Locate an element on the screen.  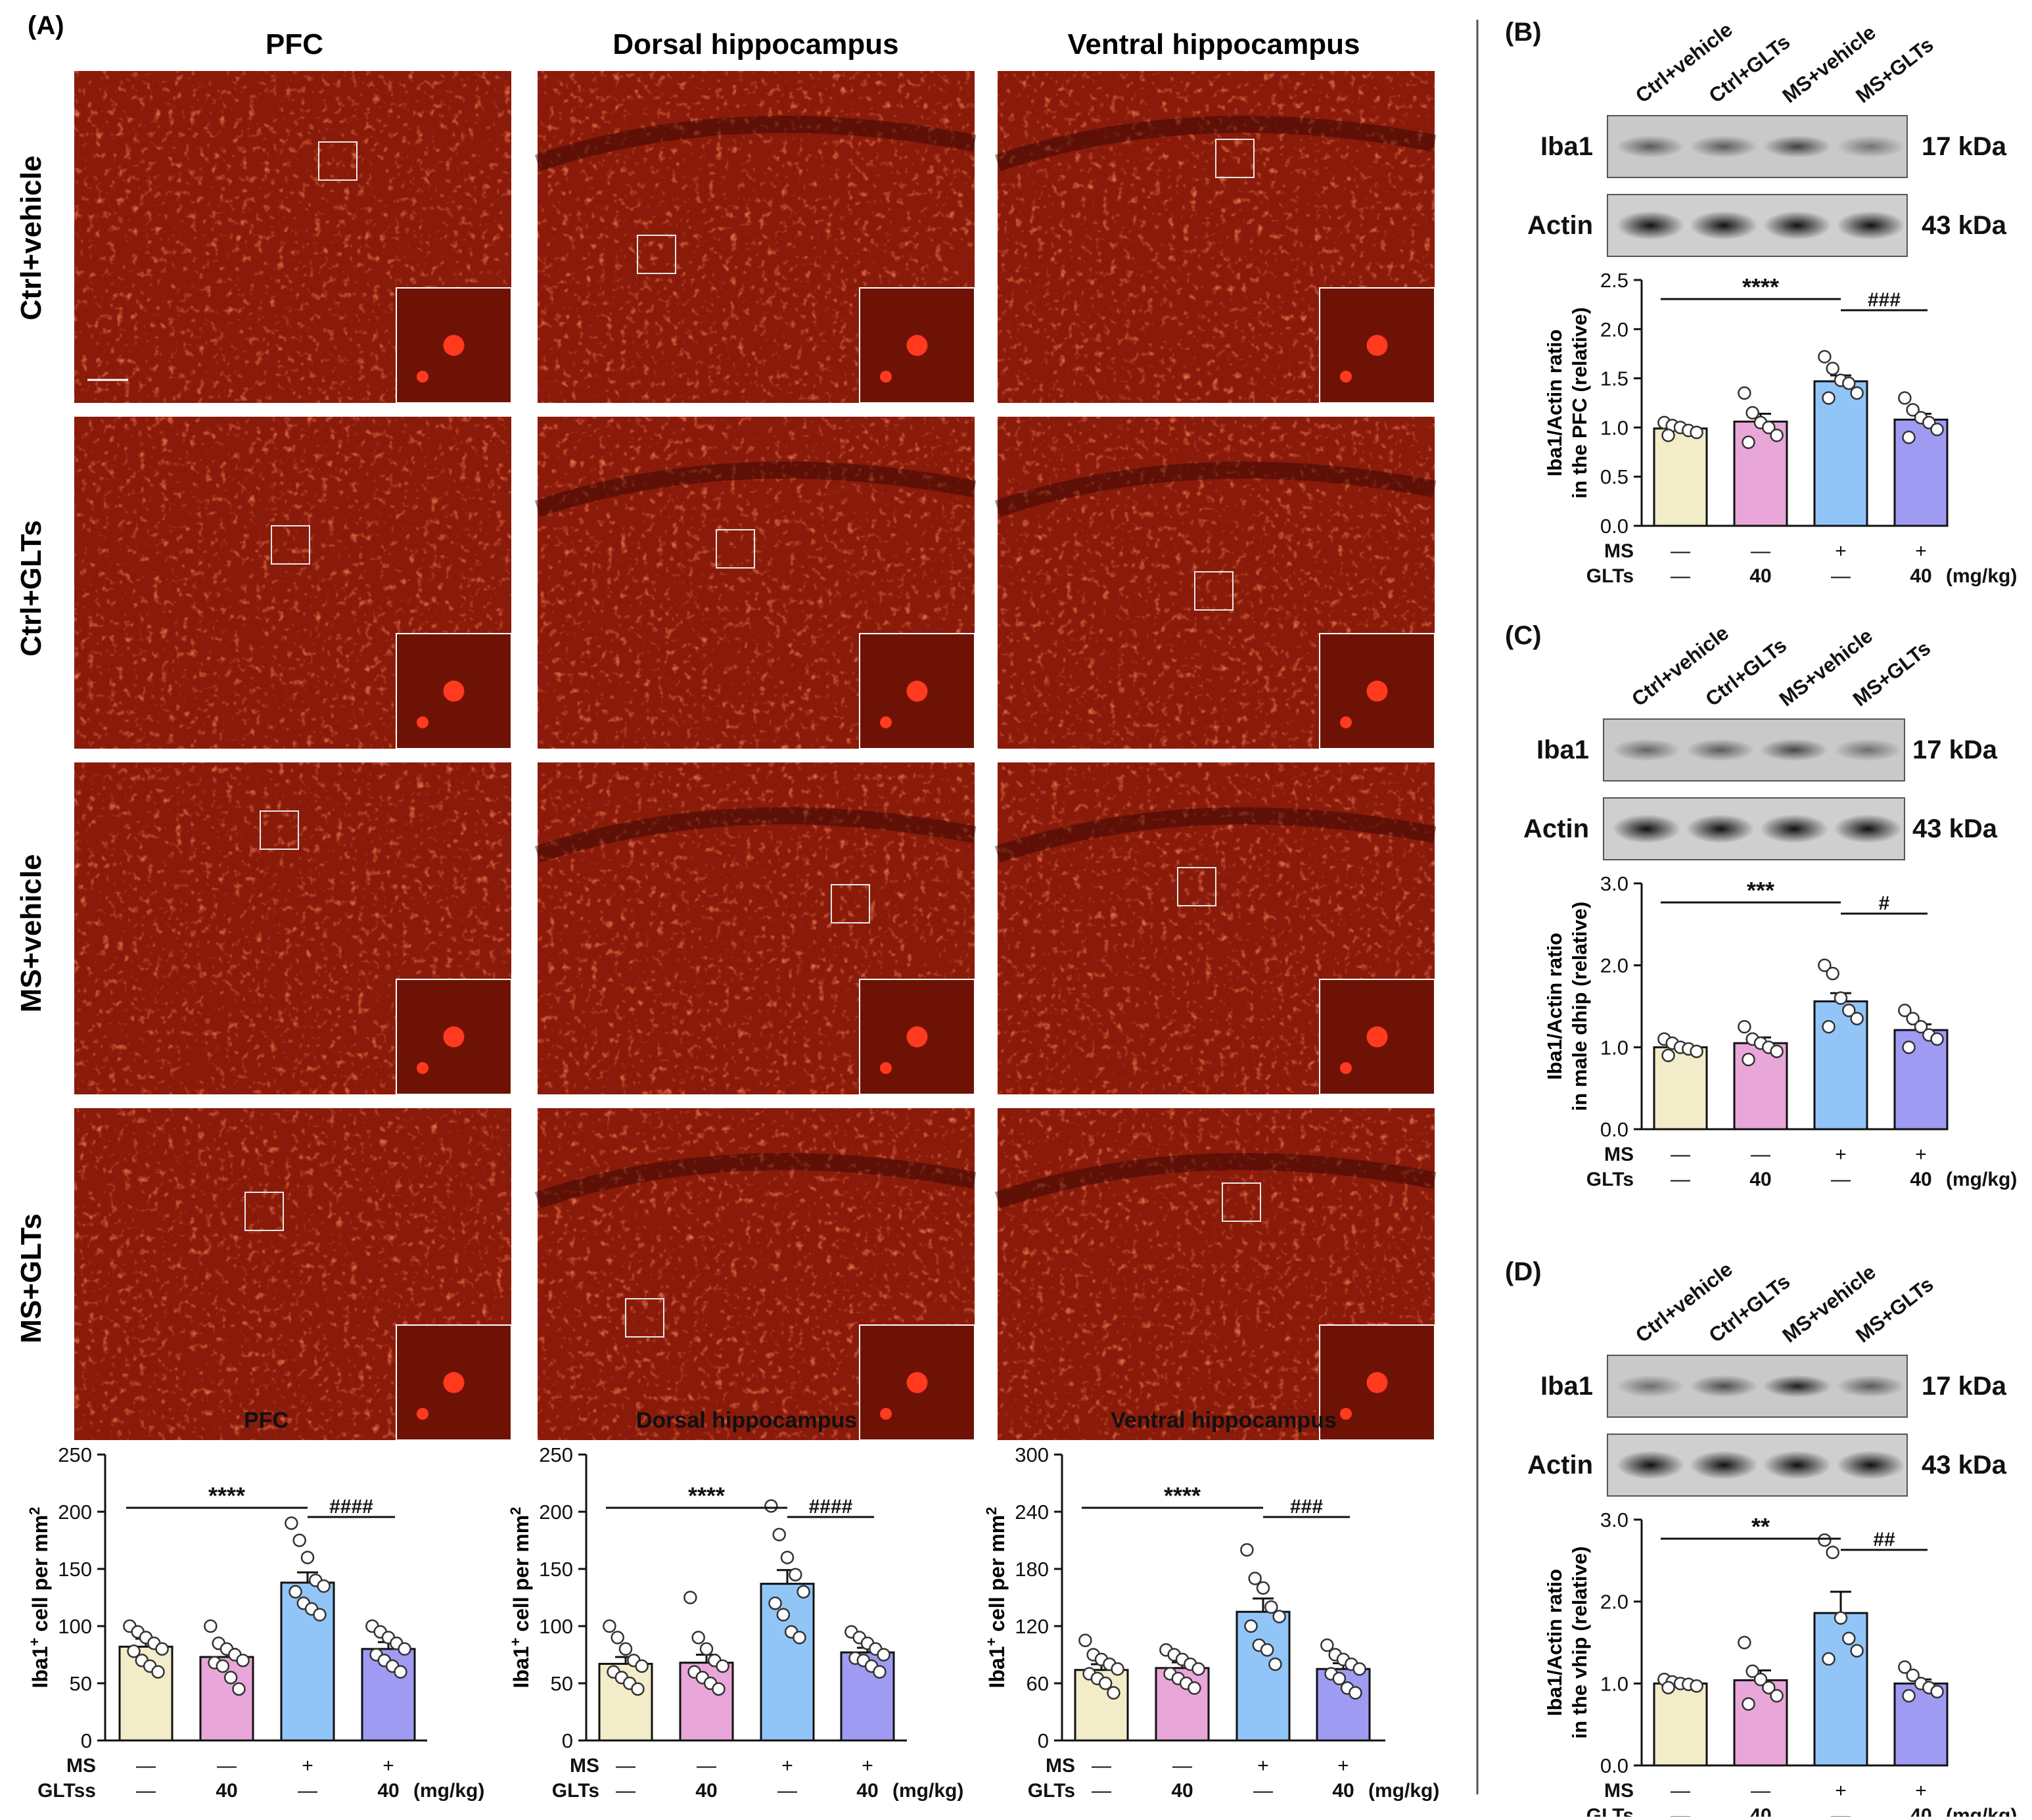
y-axis-label: Iba1/Actin ratioin the vhip (relative) is located at coordinates (1567, 1643).